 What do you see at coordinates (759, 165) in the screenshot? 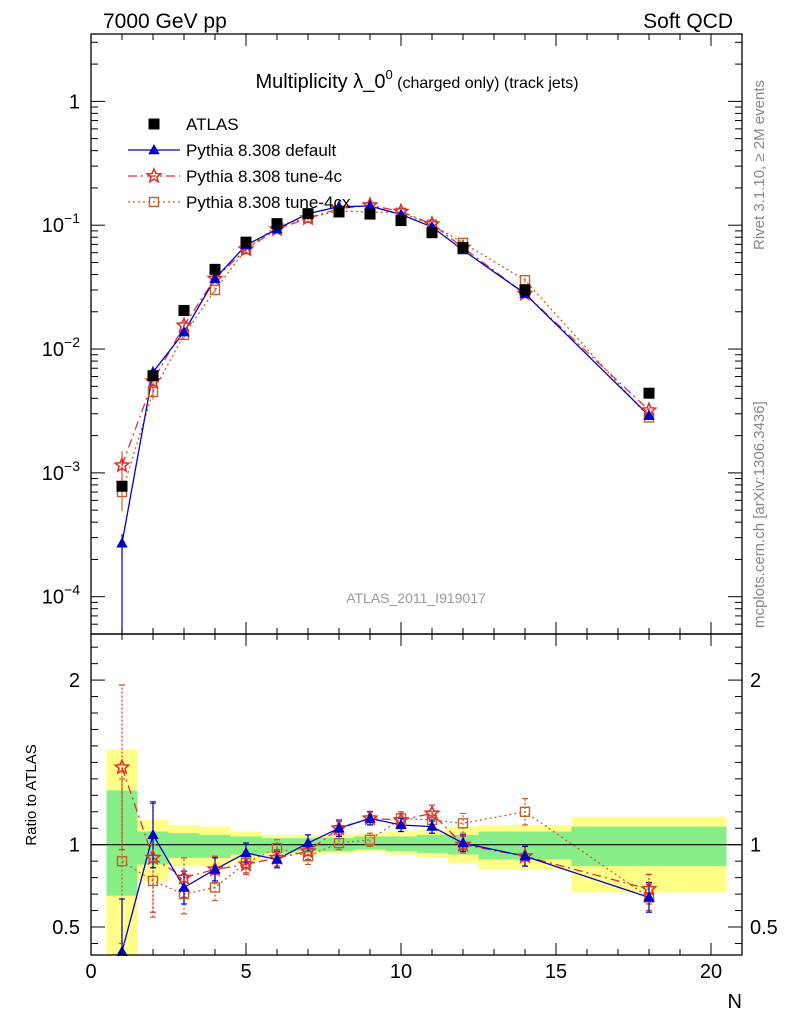
I see `rivet-label: Rivet 3.1.10, ≥ 2M events` at bounding box center [759, 165].